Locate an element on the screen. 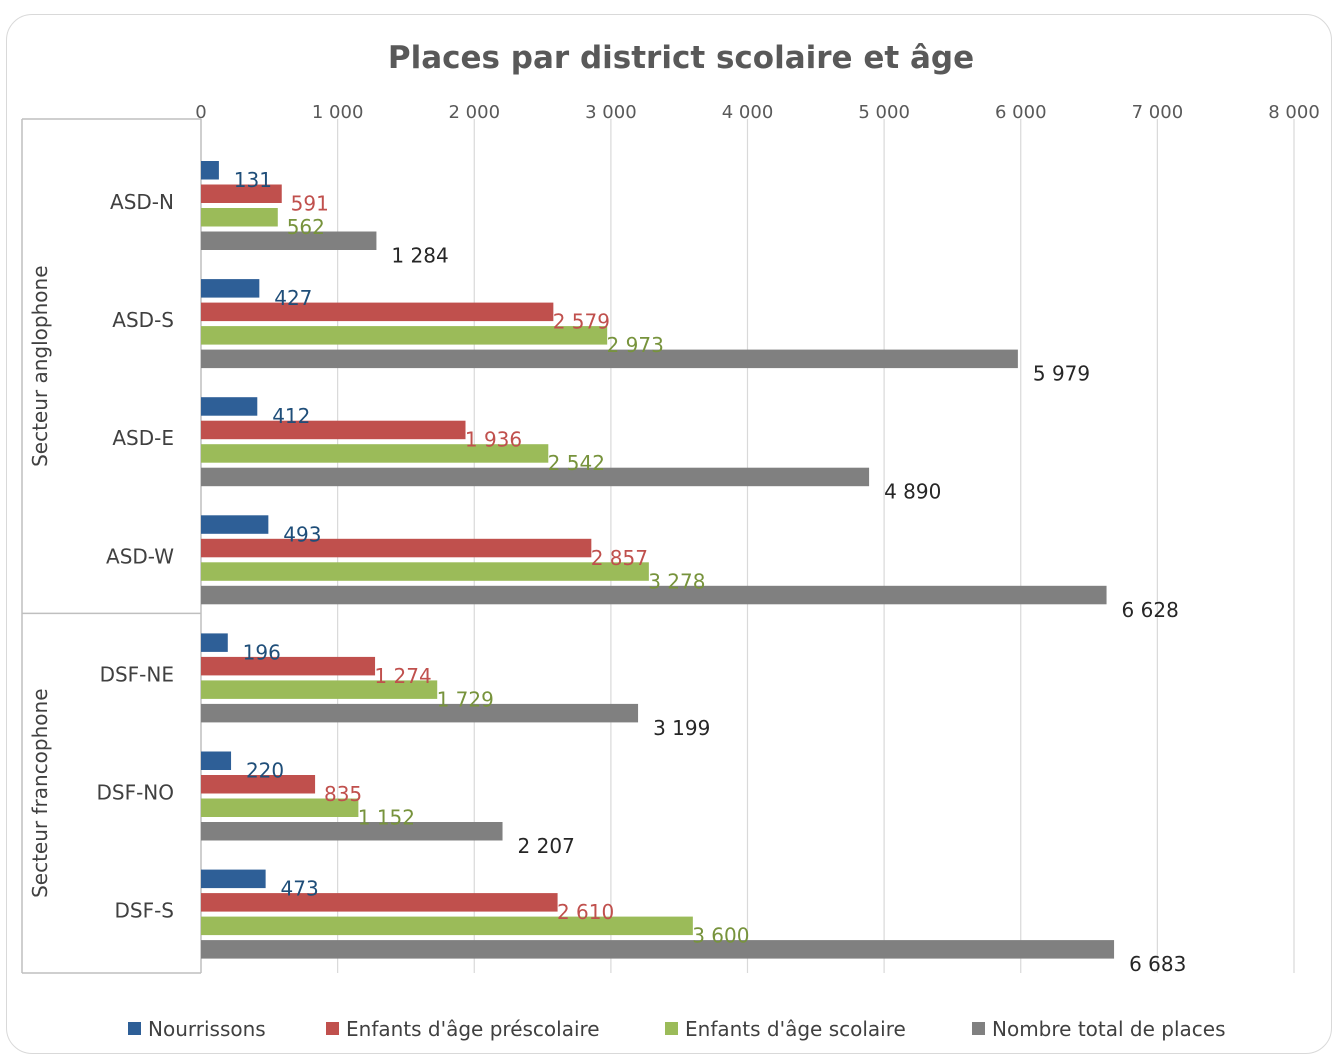  category-label: ASD-W is located at coordinates (140, 556).